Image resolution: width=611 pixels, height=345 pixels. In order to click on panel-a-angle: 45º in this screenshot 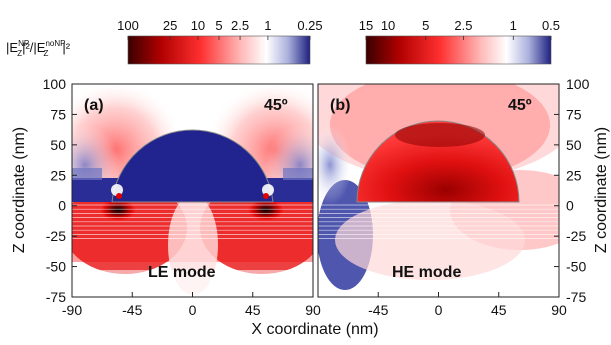, I will do `click(276, 105)`.